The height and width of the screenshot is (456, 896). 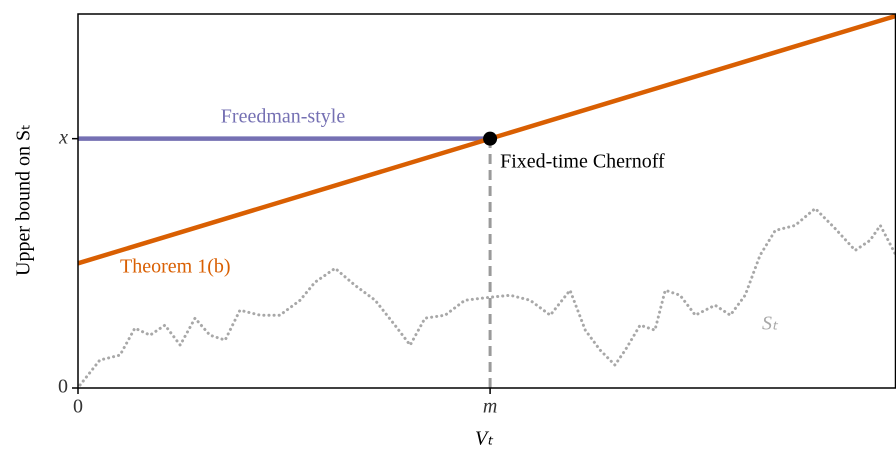 I want to click on y-tick-label: x, so click(x=63, y=137).